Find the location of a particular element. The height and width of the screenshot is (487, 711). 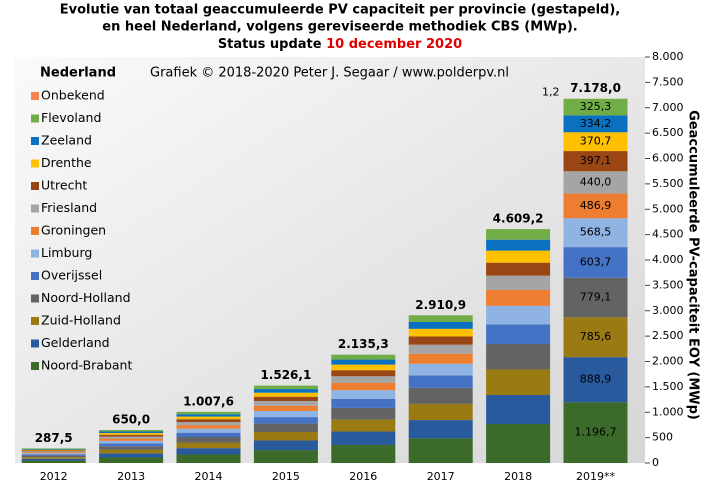

y-tick-label: 4.000 is located at coordinates (668, 259).